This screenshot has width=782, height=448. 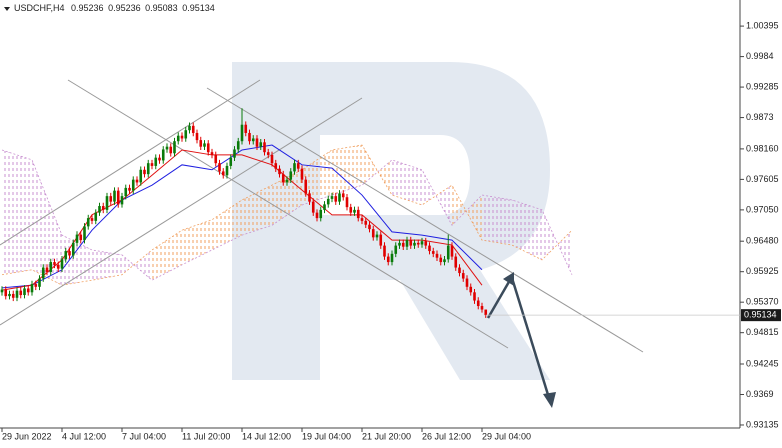 I want to click on y-tick-label: 1.00395, so click(x=762, y=25).